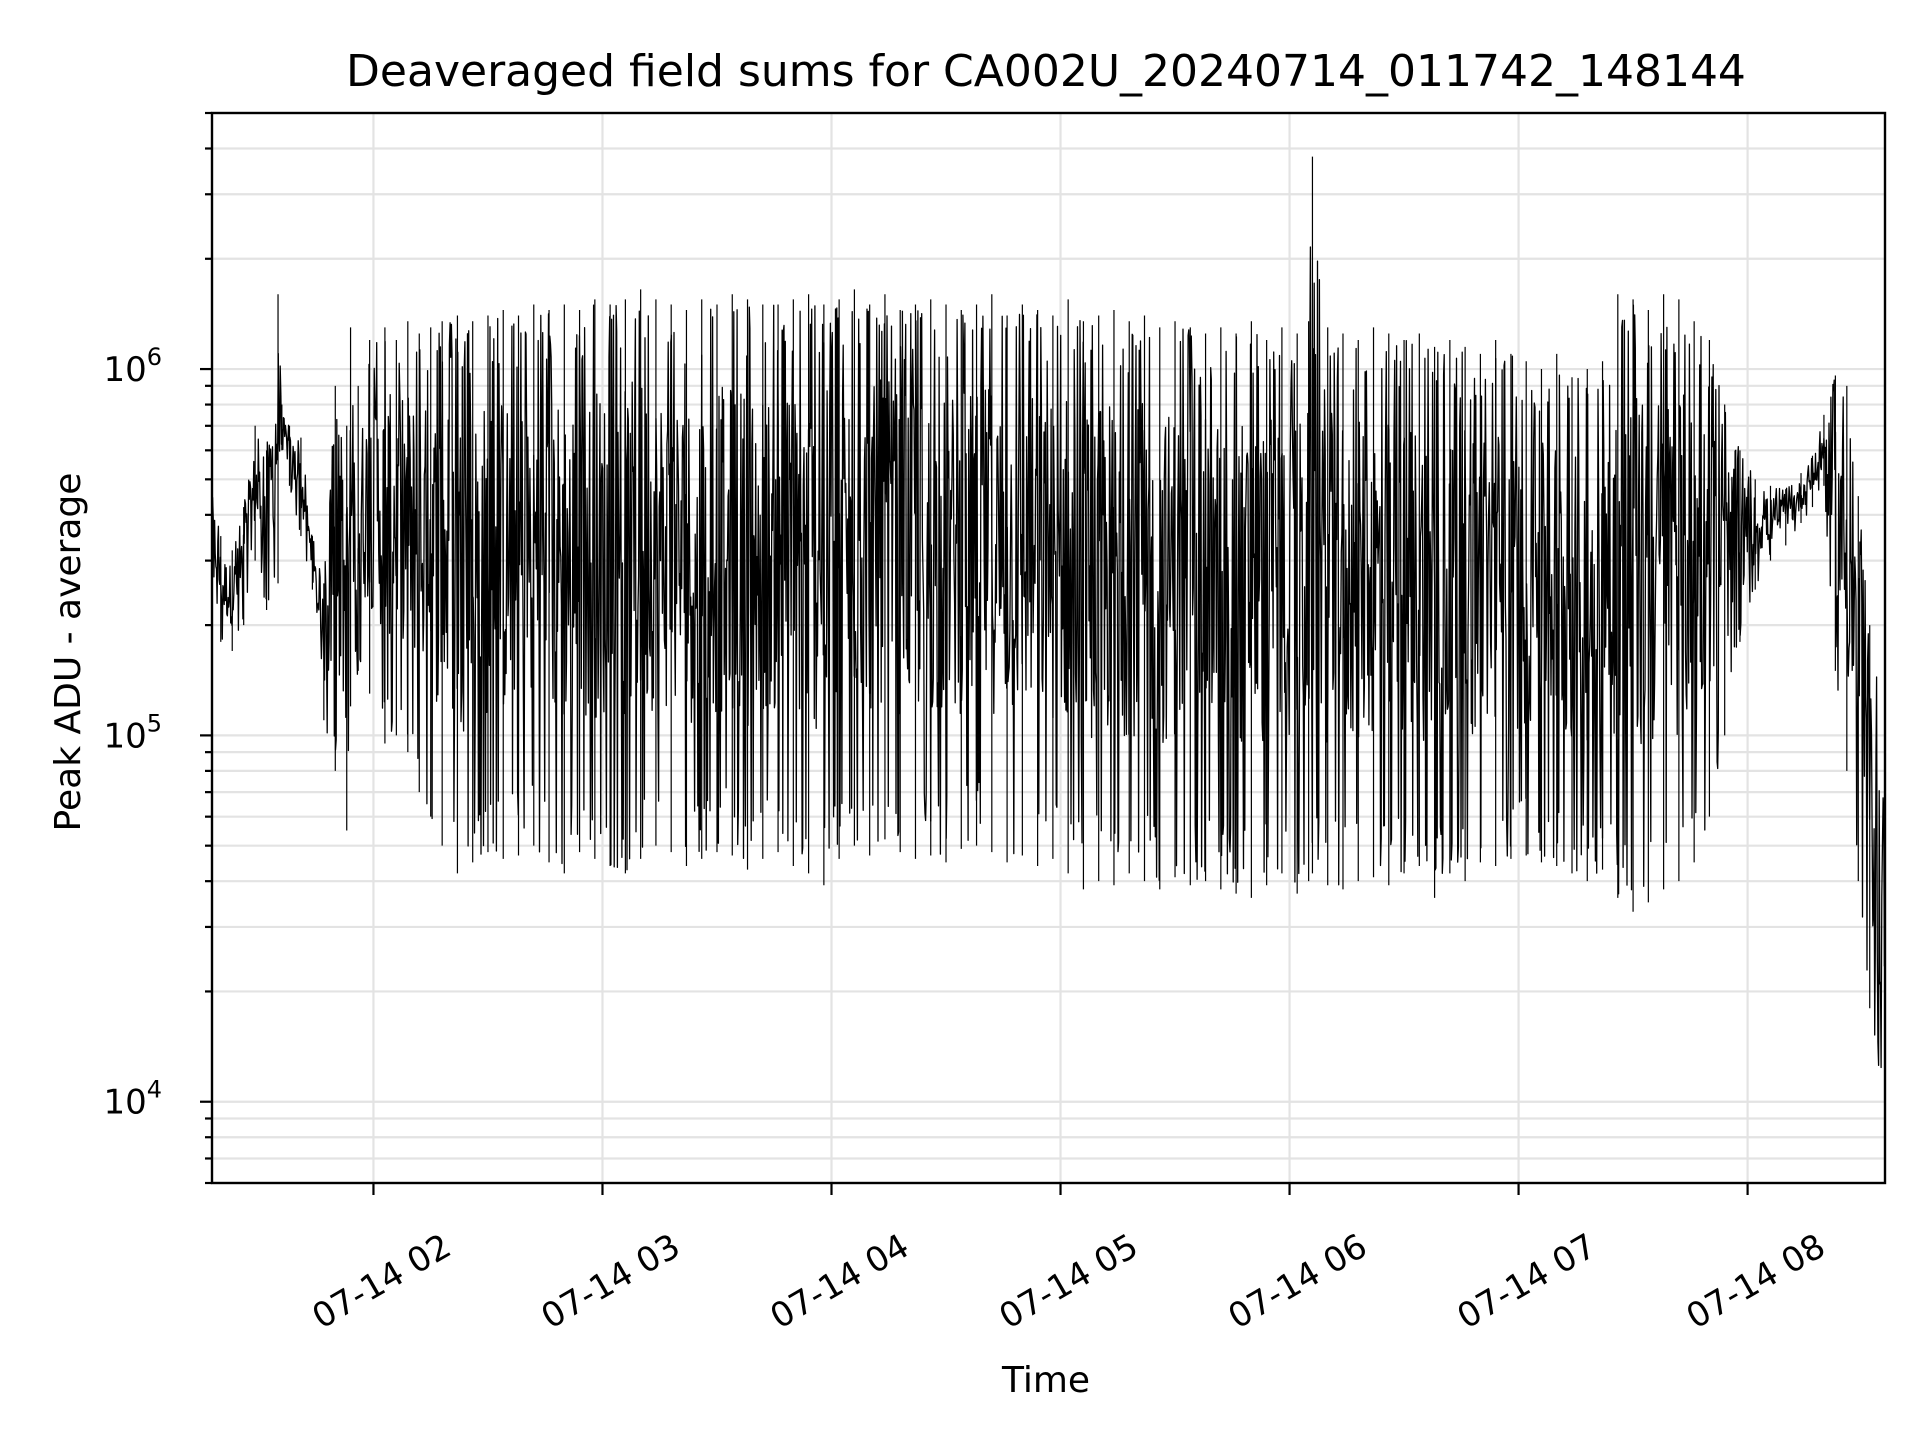  I want to click on x-tick-label: 07-14 08, so click(1756, 1281).